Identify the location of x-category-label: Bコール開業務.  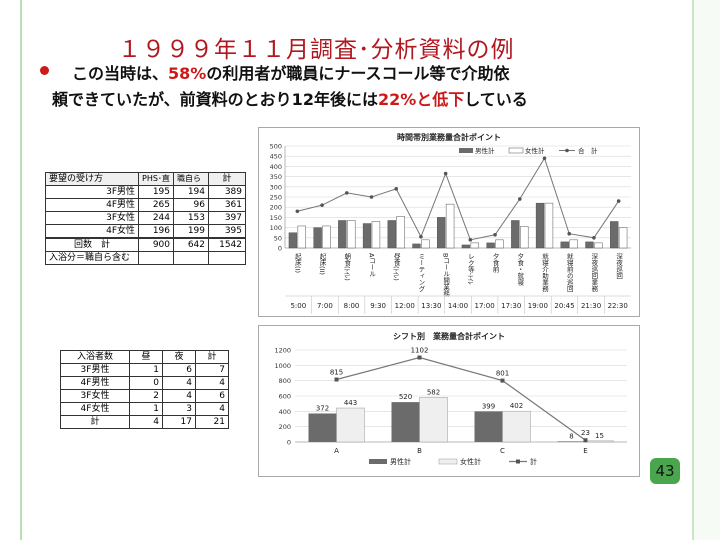
(446, 275).